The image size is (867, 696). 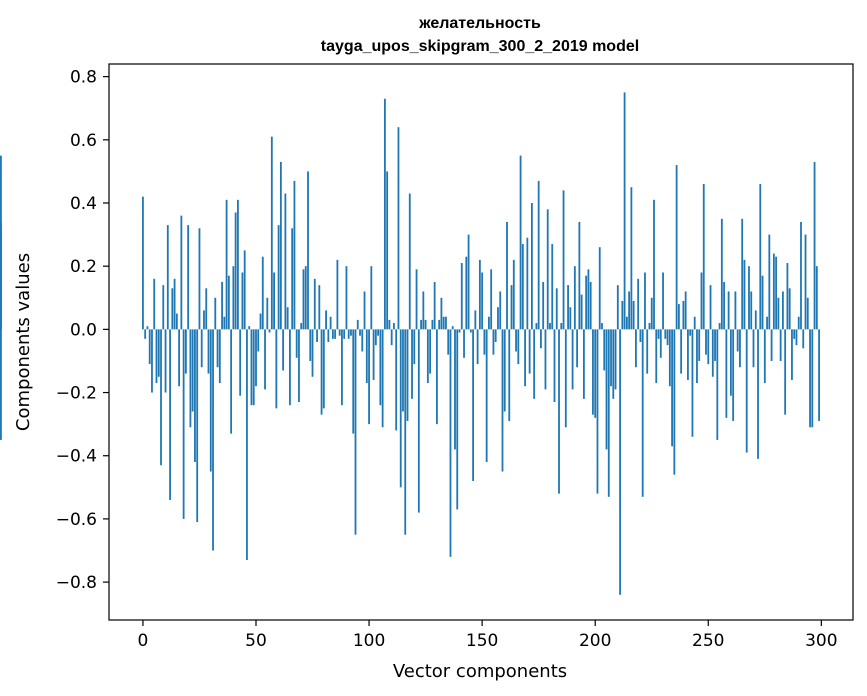 What do you see at coordinates (83, 141) in the screenshot?
I see `y-tick-label: 0.6` at bounding box center [83, 141].